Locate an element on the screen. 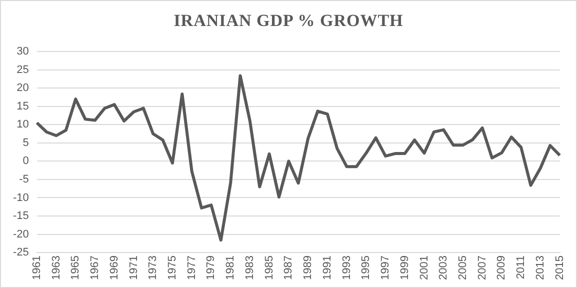  y-tick-label: -15 is located at coordinates (20, 216).